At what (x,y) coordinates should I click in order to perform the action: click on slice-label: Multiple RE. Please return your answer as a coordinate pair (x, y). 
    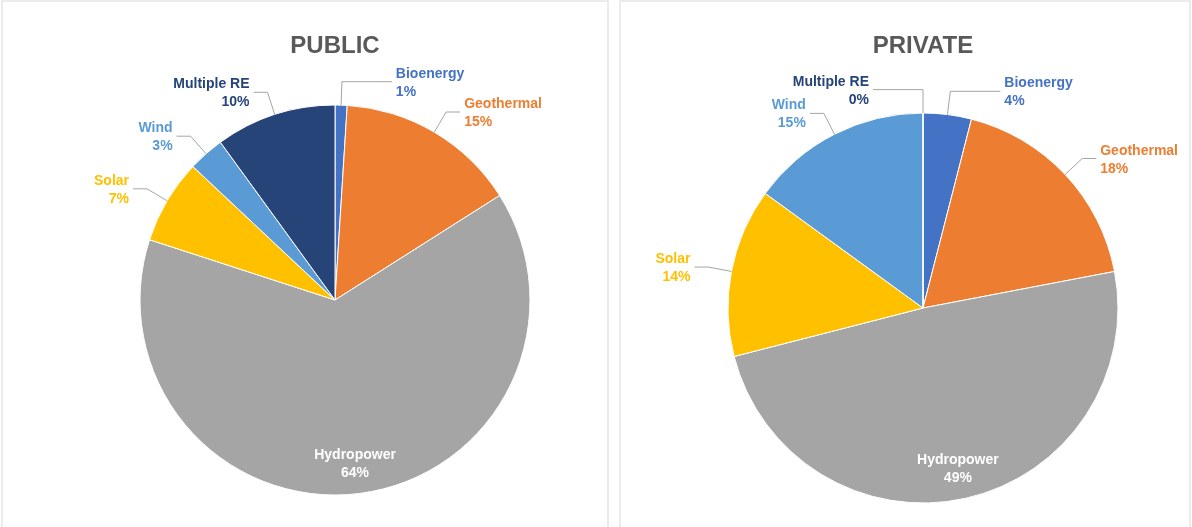
    Looking at the image, I should click on (211, 83).